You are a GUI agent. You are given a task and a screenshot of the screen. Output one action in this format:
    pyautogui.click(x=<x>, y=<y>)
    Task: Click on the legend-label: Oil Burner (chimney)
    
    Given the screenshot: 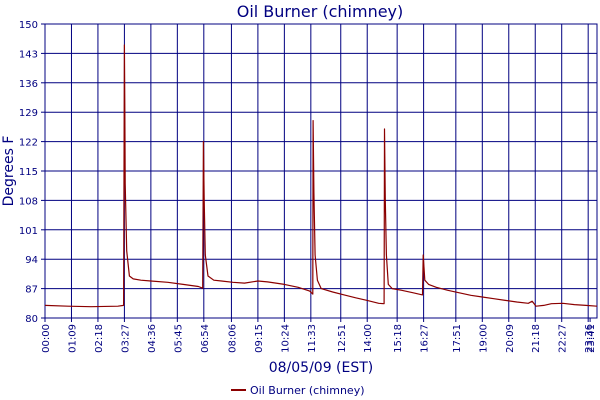 What is the action you would take?
    pyautogui.click(x=307, y=390)
    